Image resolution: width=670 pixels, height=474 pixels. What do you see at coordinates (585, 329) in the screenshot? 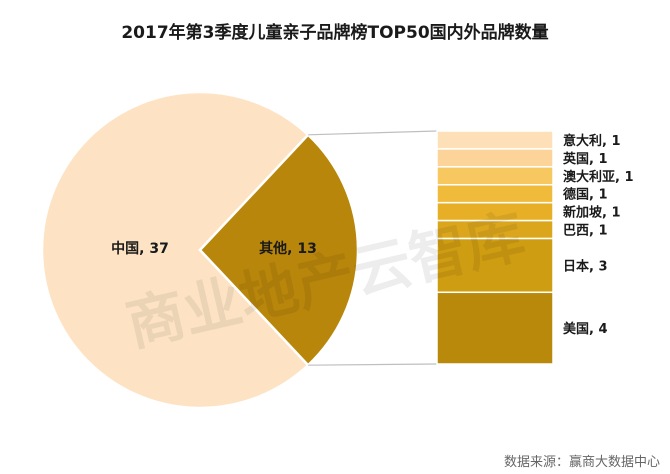
I see `bar-label-7: 美国, 4` at bounding box center [585, 329].